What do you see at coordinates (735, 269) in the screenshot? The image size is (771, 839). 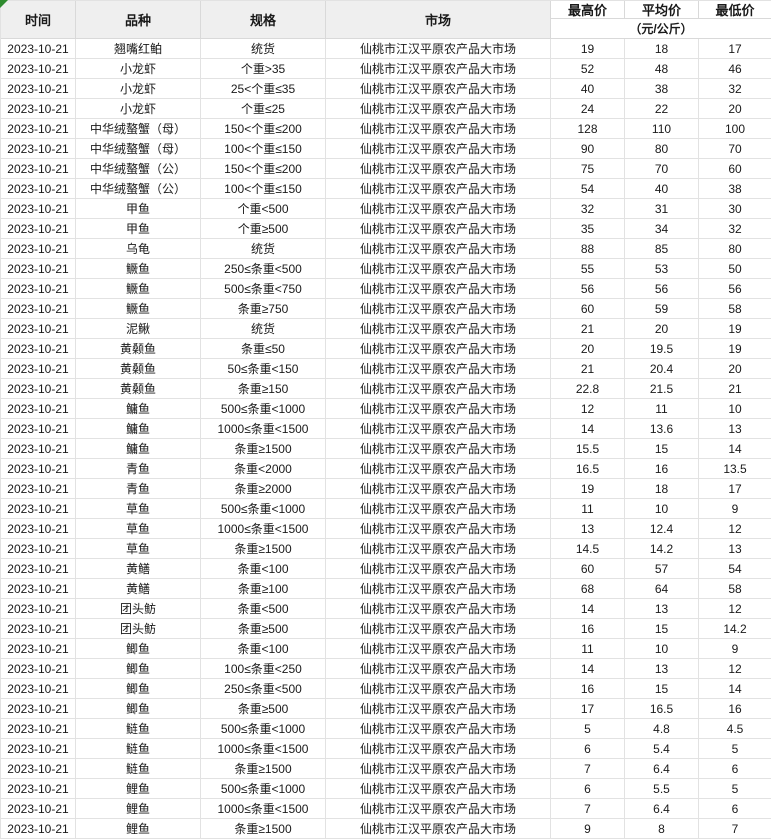 I see `cell-low-price: 50` at bounding box center [735, 269].